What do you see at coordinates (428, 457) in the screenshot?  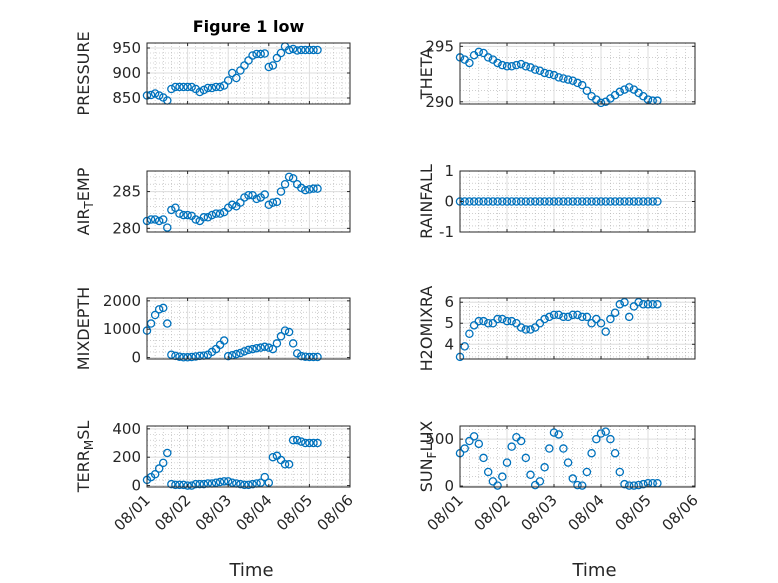 I see `y-axis-label: SUNFLUX` at bounding box center [428, 457].